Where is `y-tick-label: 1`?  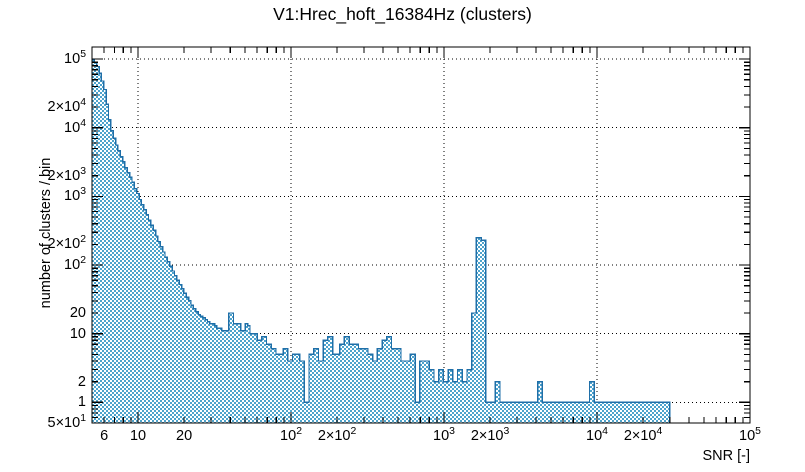
y-tick-label: 1 is located at coordinates (81, 402).